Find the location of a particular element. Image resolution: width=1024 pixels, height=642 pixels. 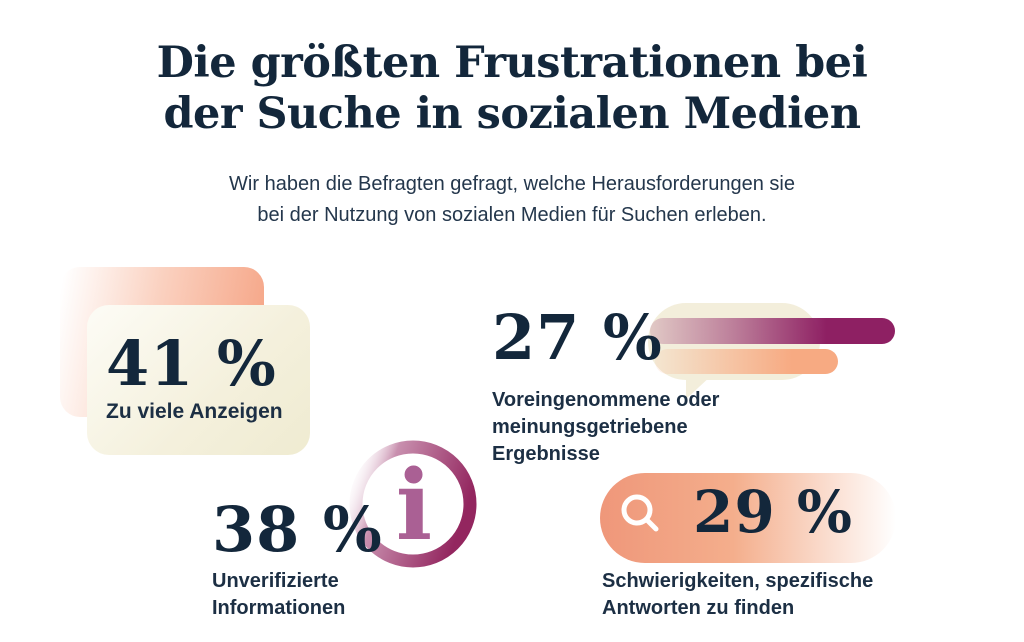

stat-unverified-information: i 38 % Unverifizierte Informationen is located at coordinates (350, 535).